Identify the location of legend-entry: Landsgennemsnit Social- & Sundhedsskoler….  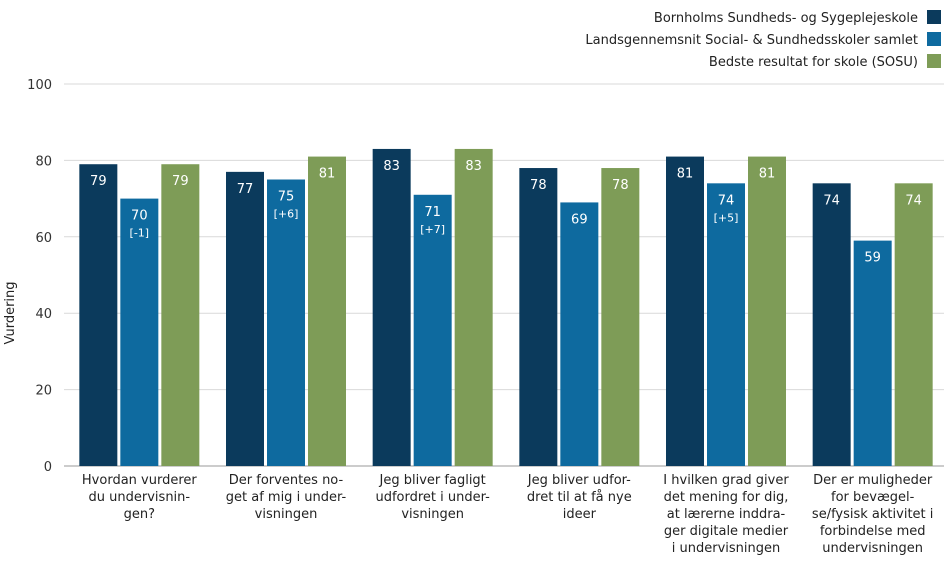
(751, 40).